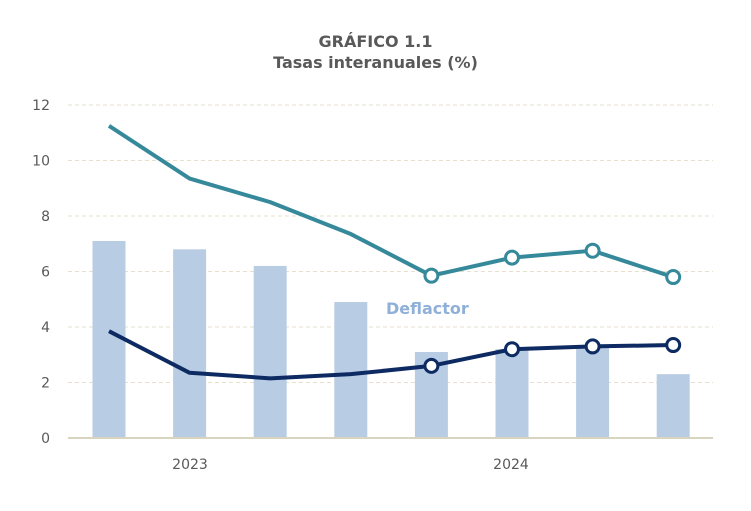 The height and width of the screenshot is (511, 751). What do you see at coordinates (41, 162) in the screenshot?
I see `y-tick-label: 10` at bounding box center [41, 162].